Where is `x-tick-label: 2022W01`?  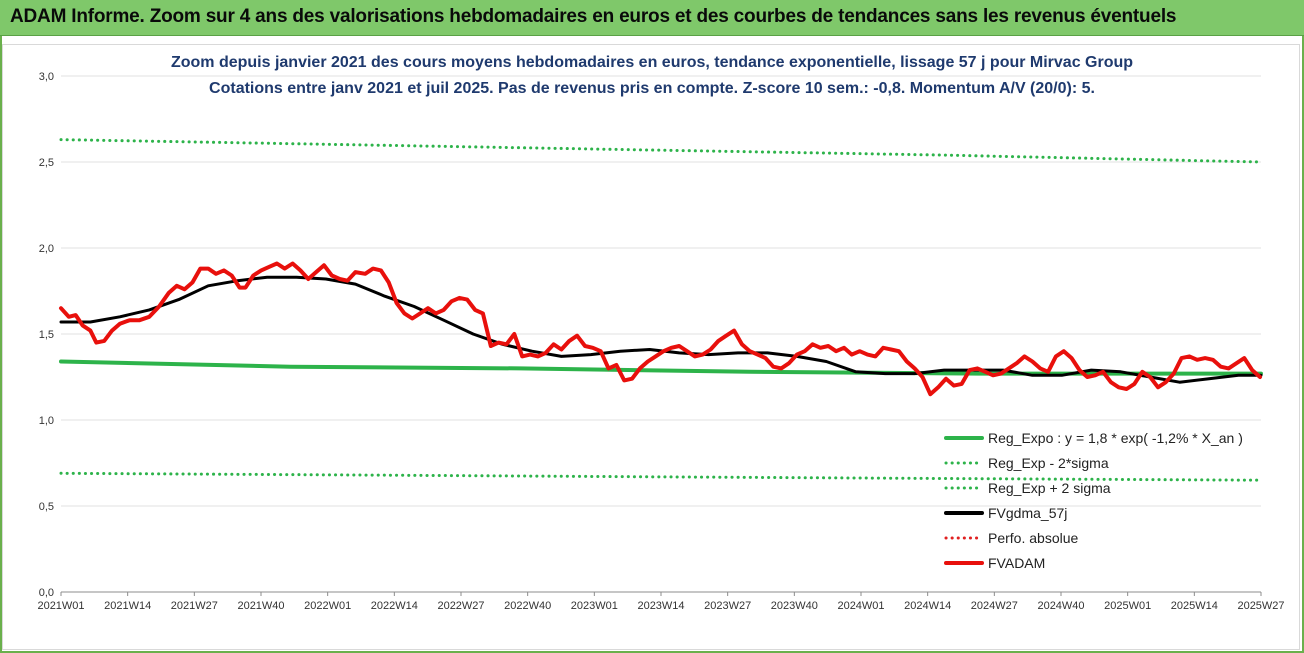
x-tick-label: 2022W01 is located at coordinates (327, 606).